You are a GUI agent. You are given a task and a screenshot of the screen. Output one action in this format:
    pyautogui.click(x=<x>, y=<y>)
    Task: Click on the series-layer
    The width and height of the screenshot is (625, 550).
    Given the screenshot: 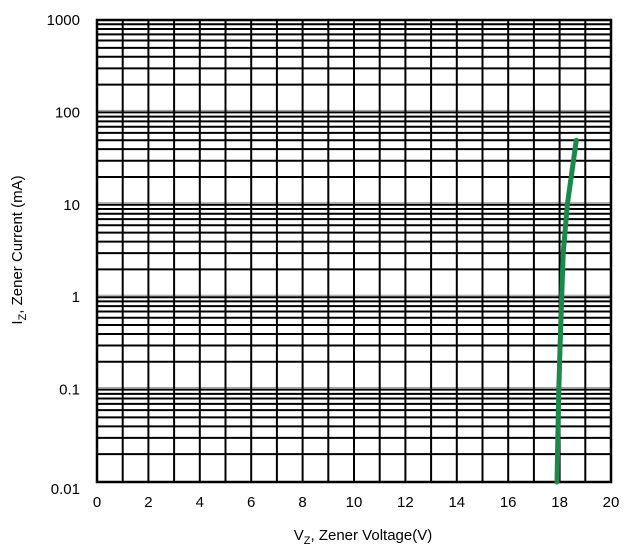 What is the action you would take?
    pyautogui.click(x=566, y=311)
    